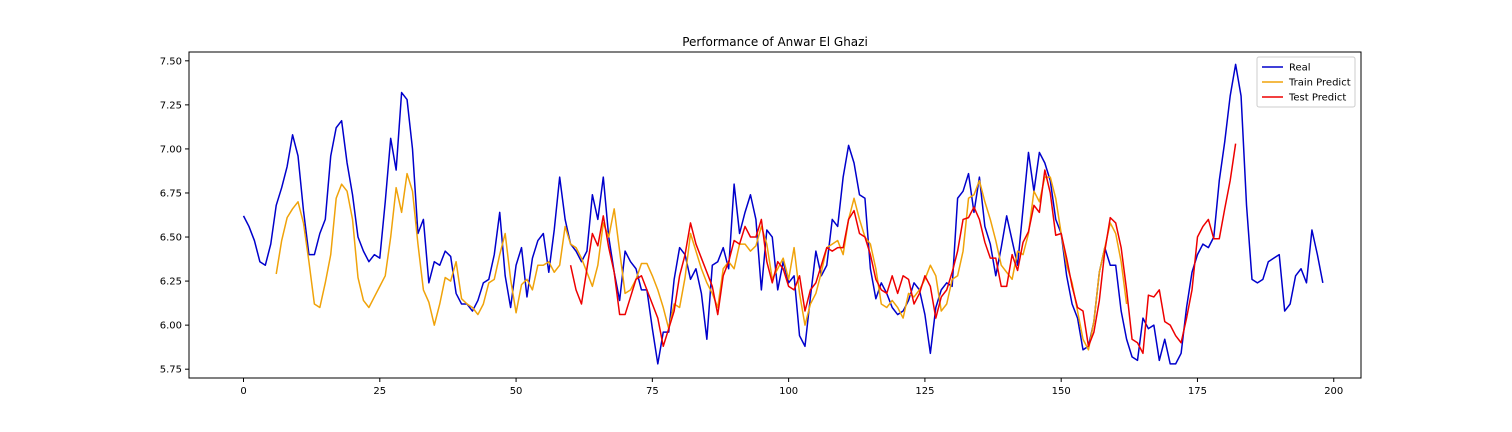  What do you see at coordinates (1319, 83) in the screenshot?
I see `legend-label: Train Predict` at bounding box center [1319, 83].